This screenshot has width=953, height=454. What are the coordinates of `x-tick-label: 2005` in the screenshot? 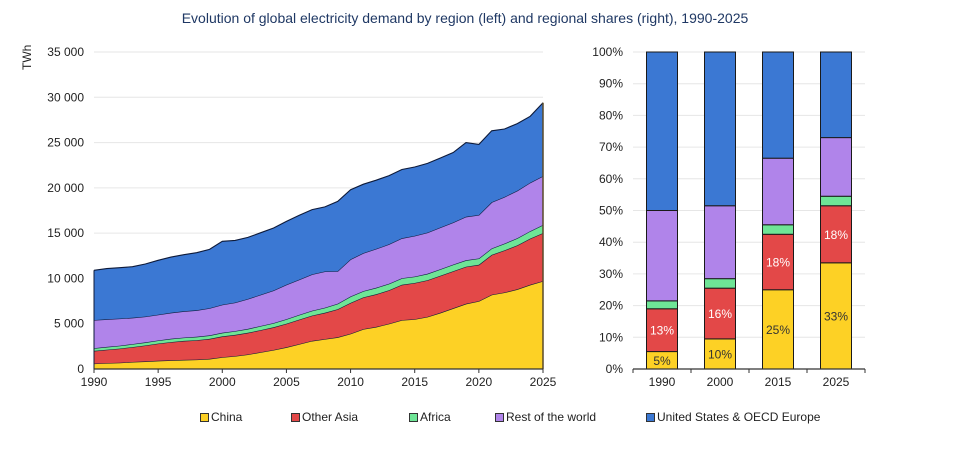 It's located at (286, 382).